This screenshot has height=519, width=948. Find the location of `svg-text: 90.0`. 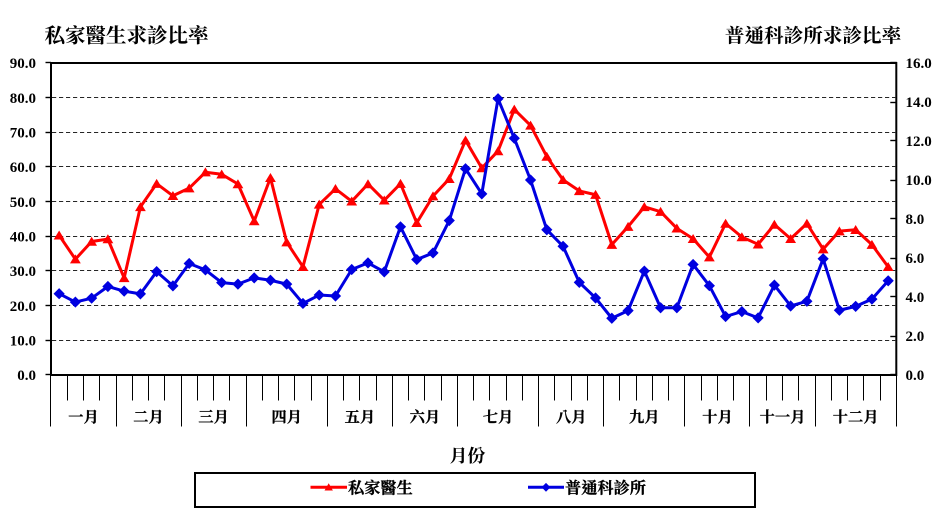

svg-text: 90.0 is located at coordinates (23, 64).